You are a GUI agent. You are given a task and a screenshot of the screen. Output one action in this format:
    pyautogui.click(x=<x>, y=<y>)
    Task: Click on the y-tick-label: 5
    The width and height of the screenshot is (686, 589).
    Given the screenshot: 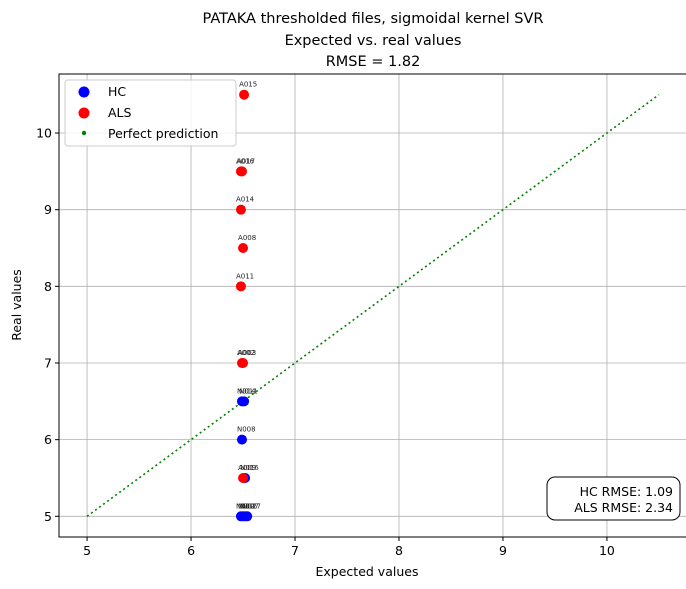 What is the action you would take?
    pyautogui.click(x=48, y=516)
    